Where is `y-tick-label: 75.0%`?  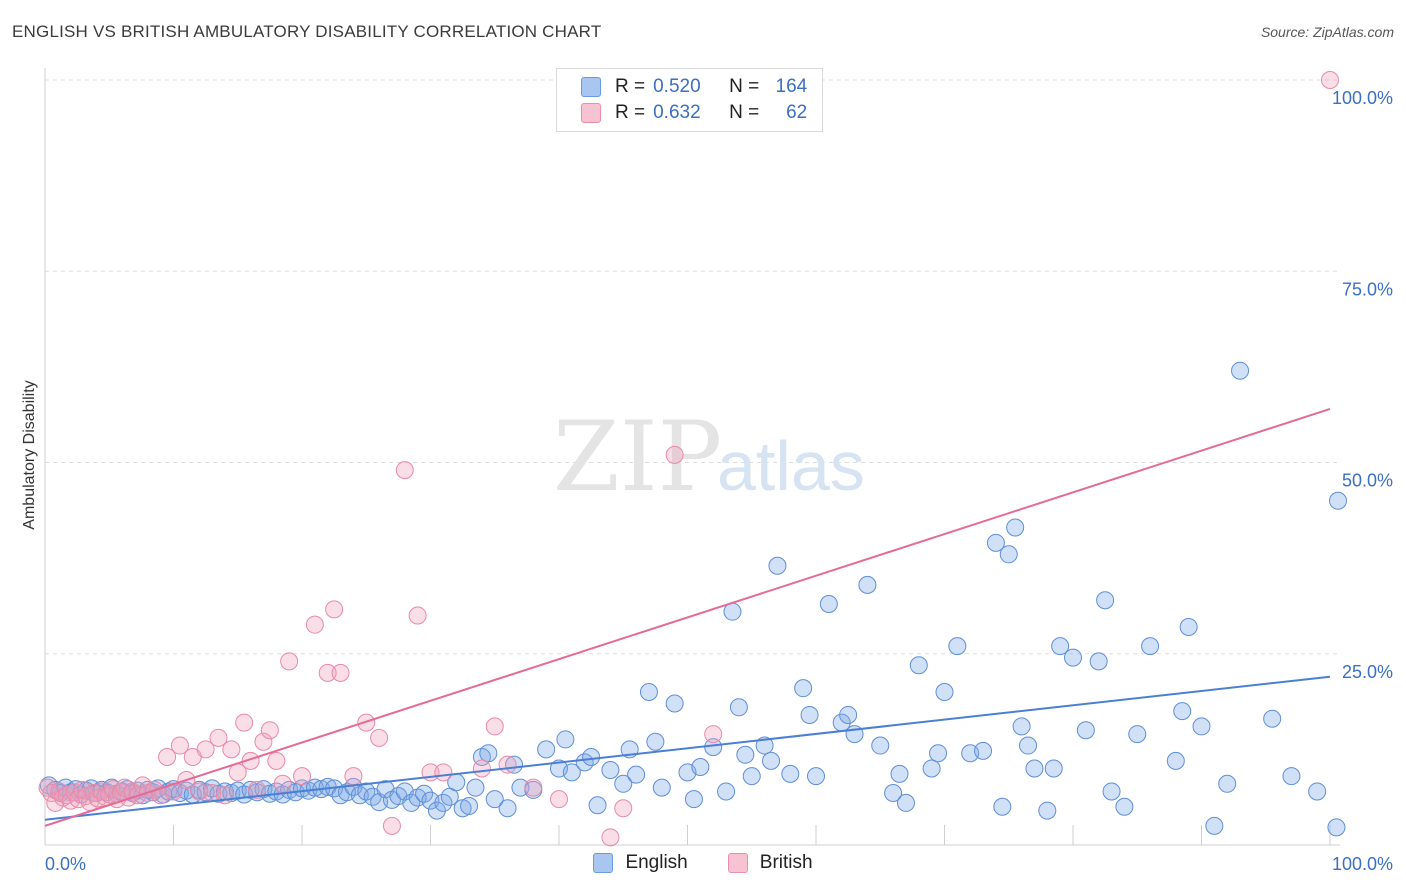 y-tick-label: 75.0% is located at coordinates (1367, 289).